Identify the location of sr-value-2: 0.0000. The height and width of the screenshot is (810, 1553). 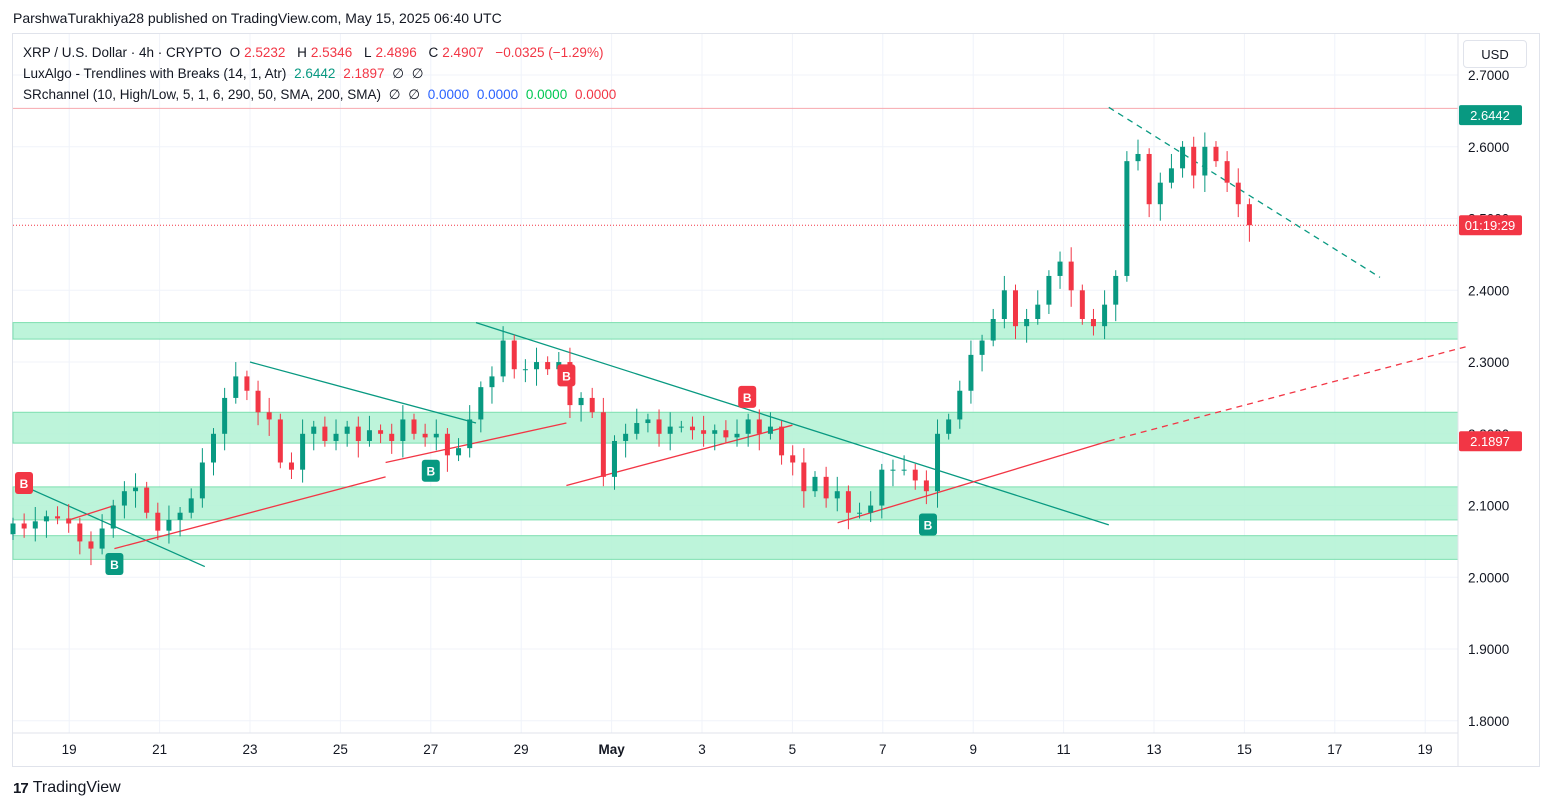
(497, 94).